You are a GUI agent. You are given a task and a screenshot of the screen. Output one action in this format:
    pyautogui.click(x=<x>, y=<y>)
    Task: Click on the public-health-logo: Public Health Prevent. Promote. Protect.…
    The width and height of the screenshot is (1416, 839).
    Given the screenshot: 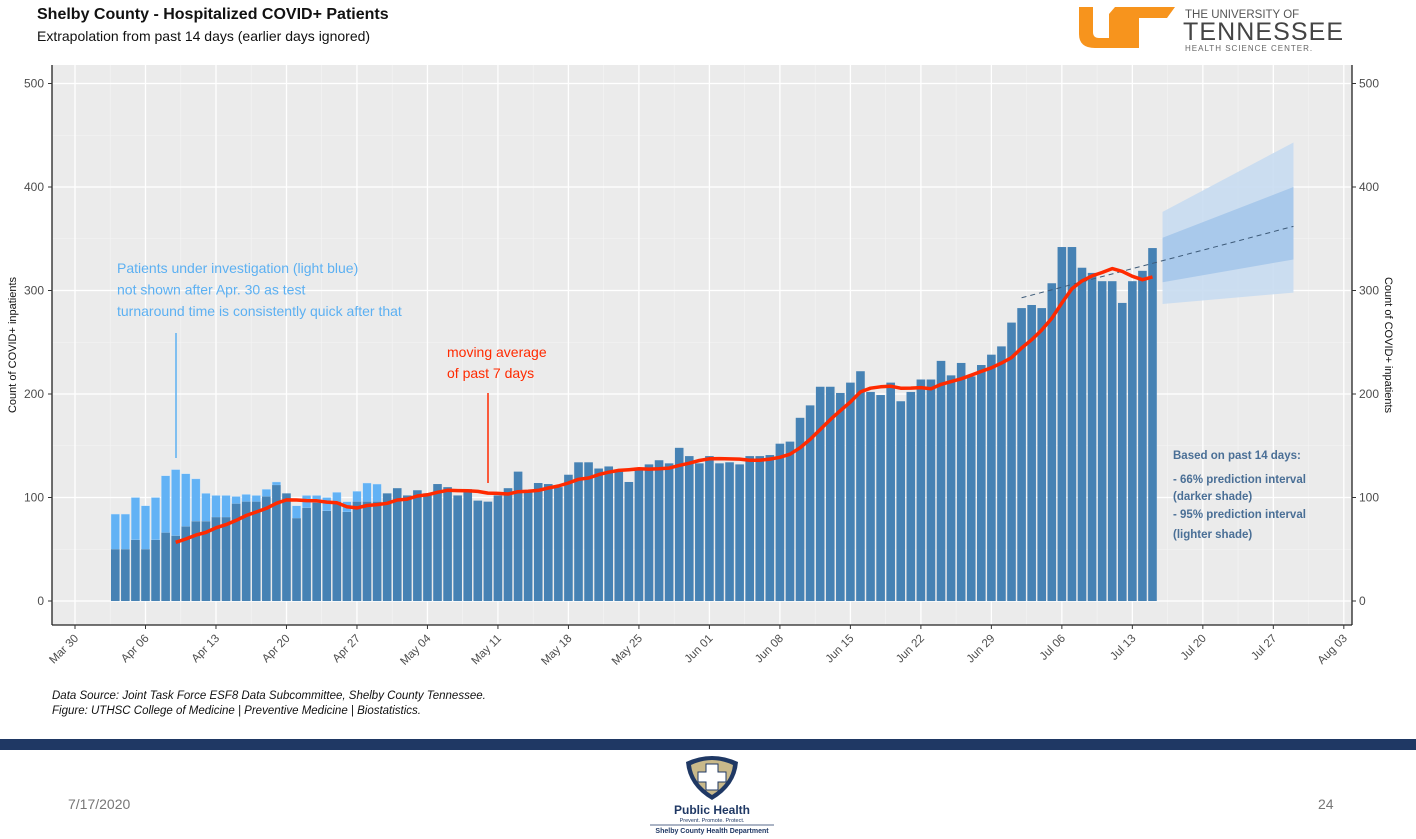 What is the action you would take?
    pyautogui.click(x=712, y=795)
    